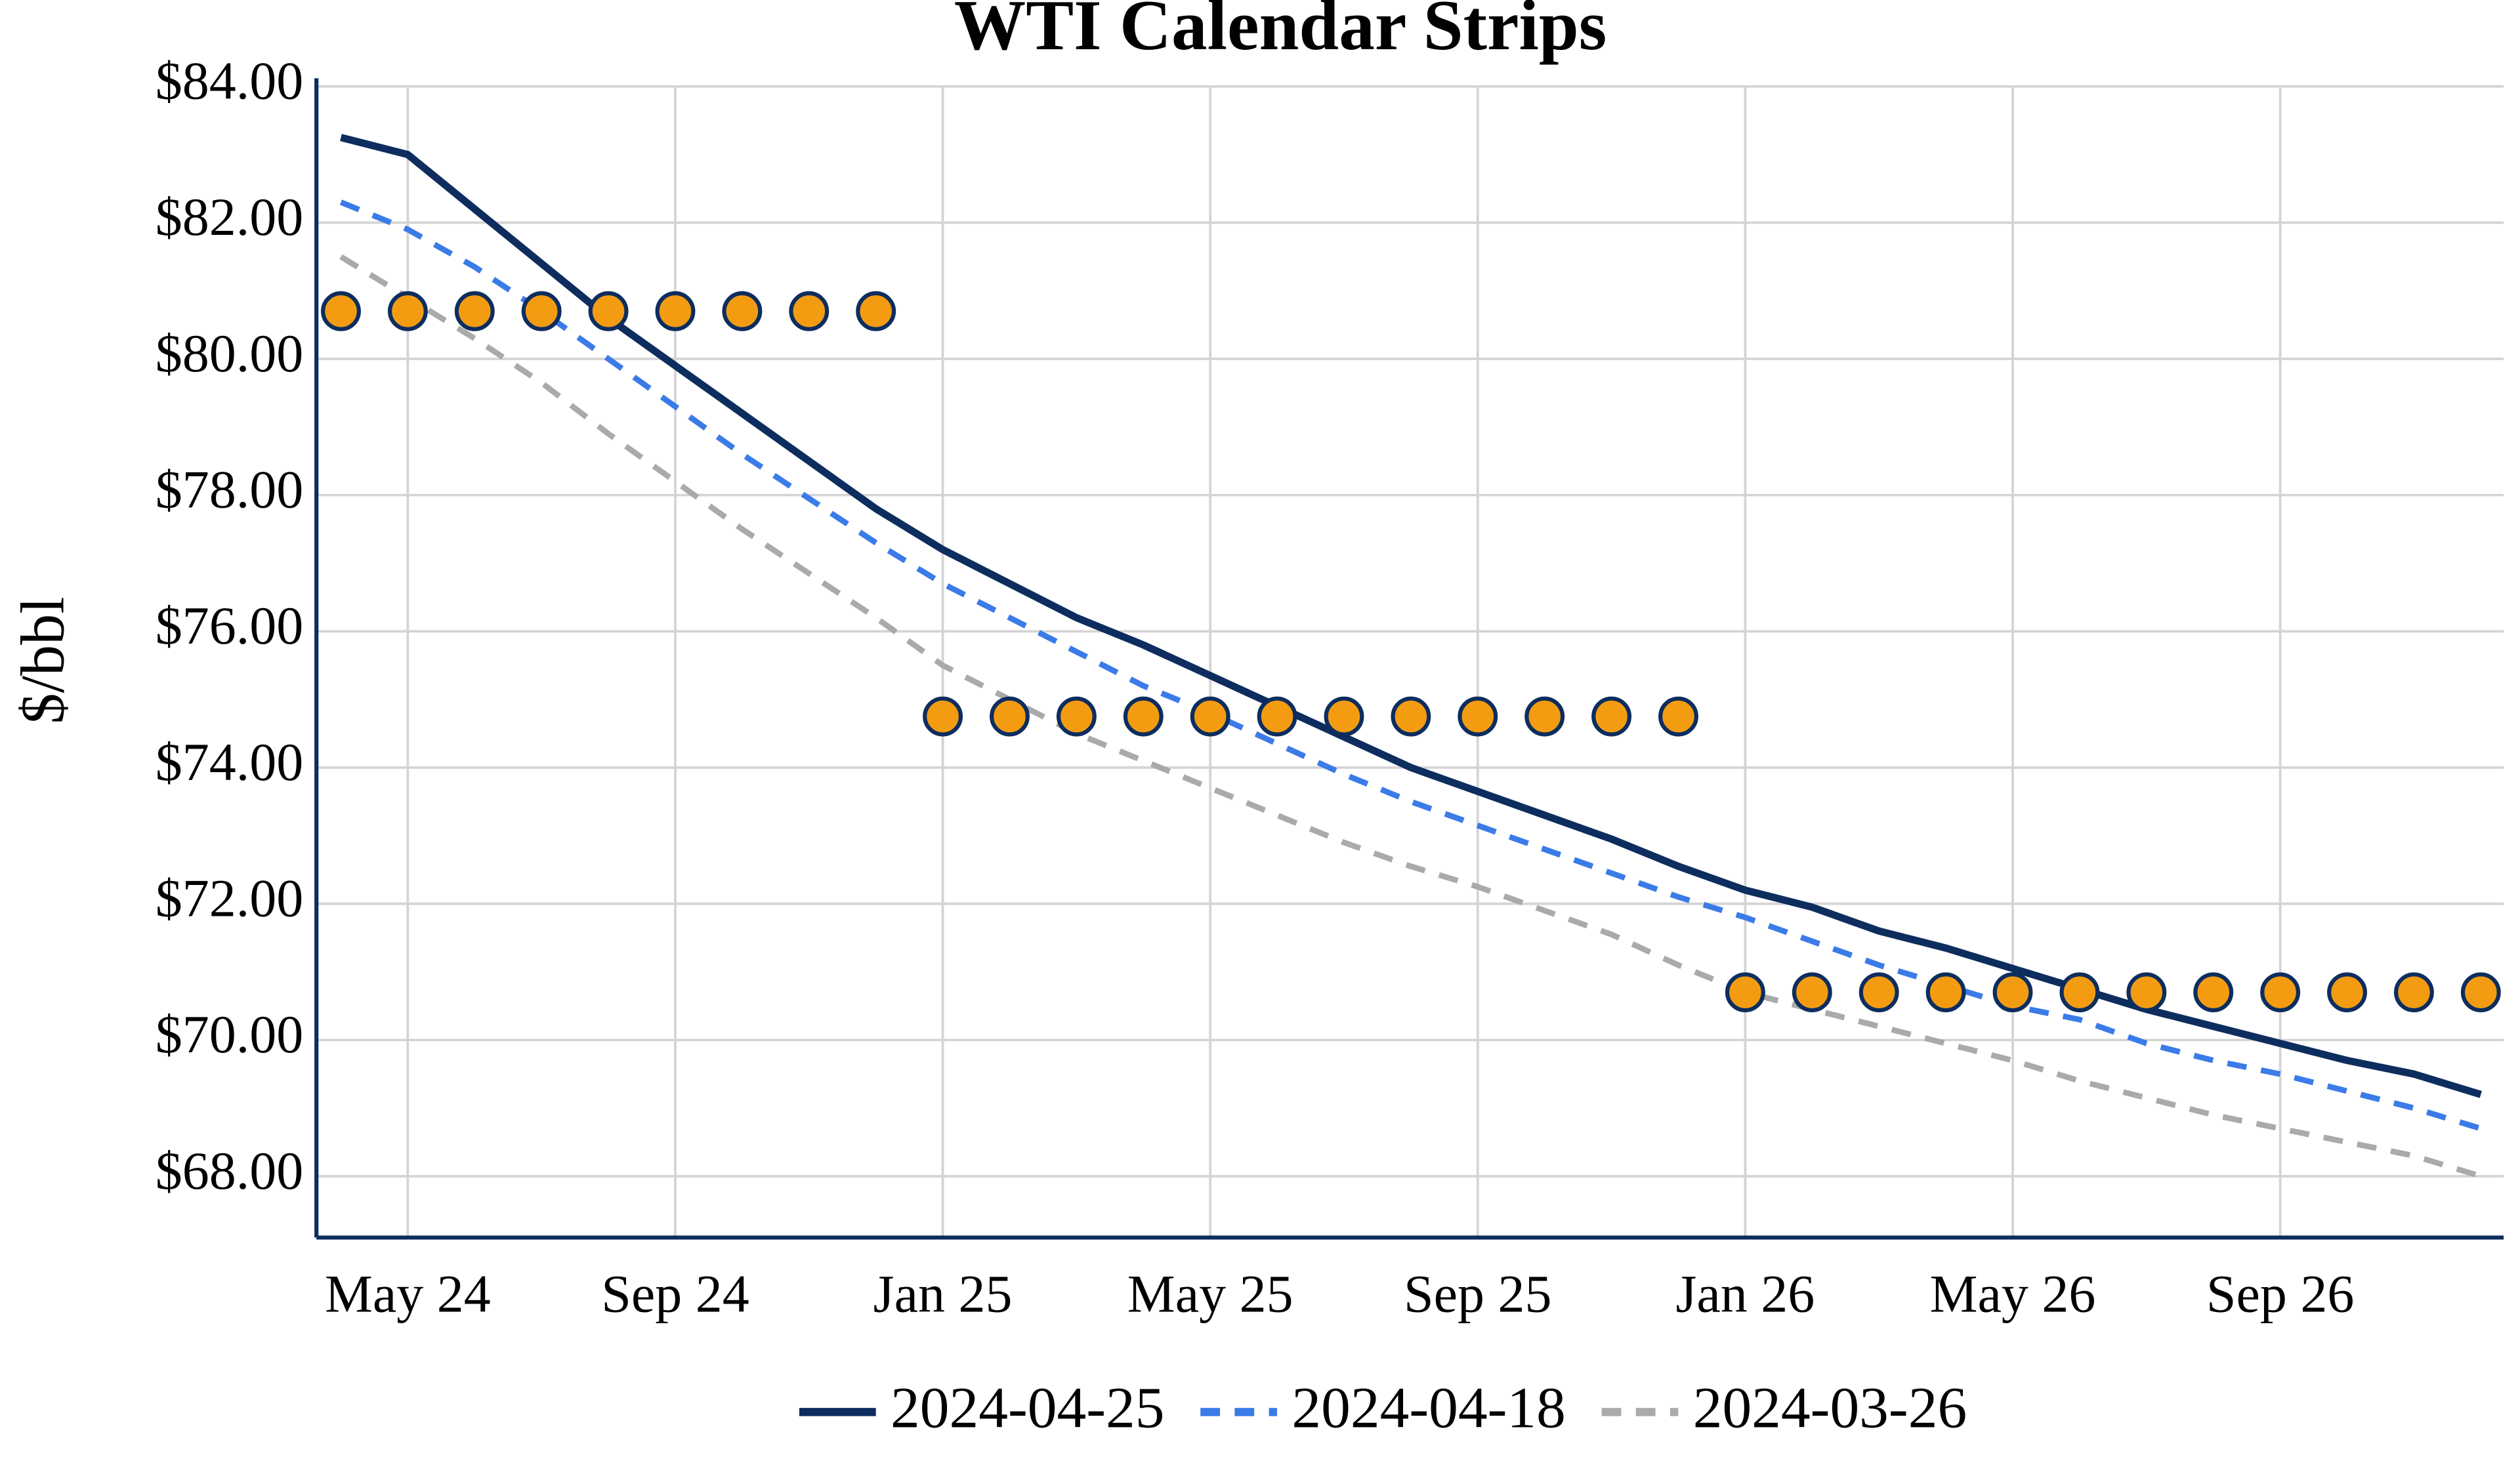  I want to click on y-tick-label: $78.00, so click(230, 490).